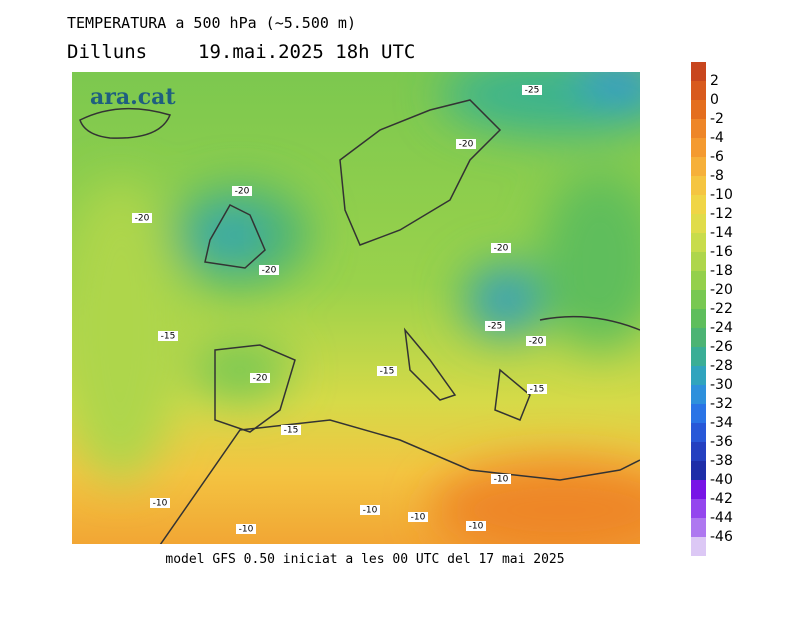  I want to click on colorbar-tick-label: -24, so click(721, 328).